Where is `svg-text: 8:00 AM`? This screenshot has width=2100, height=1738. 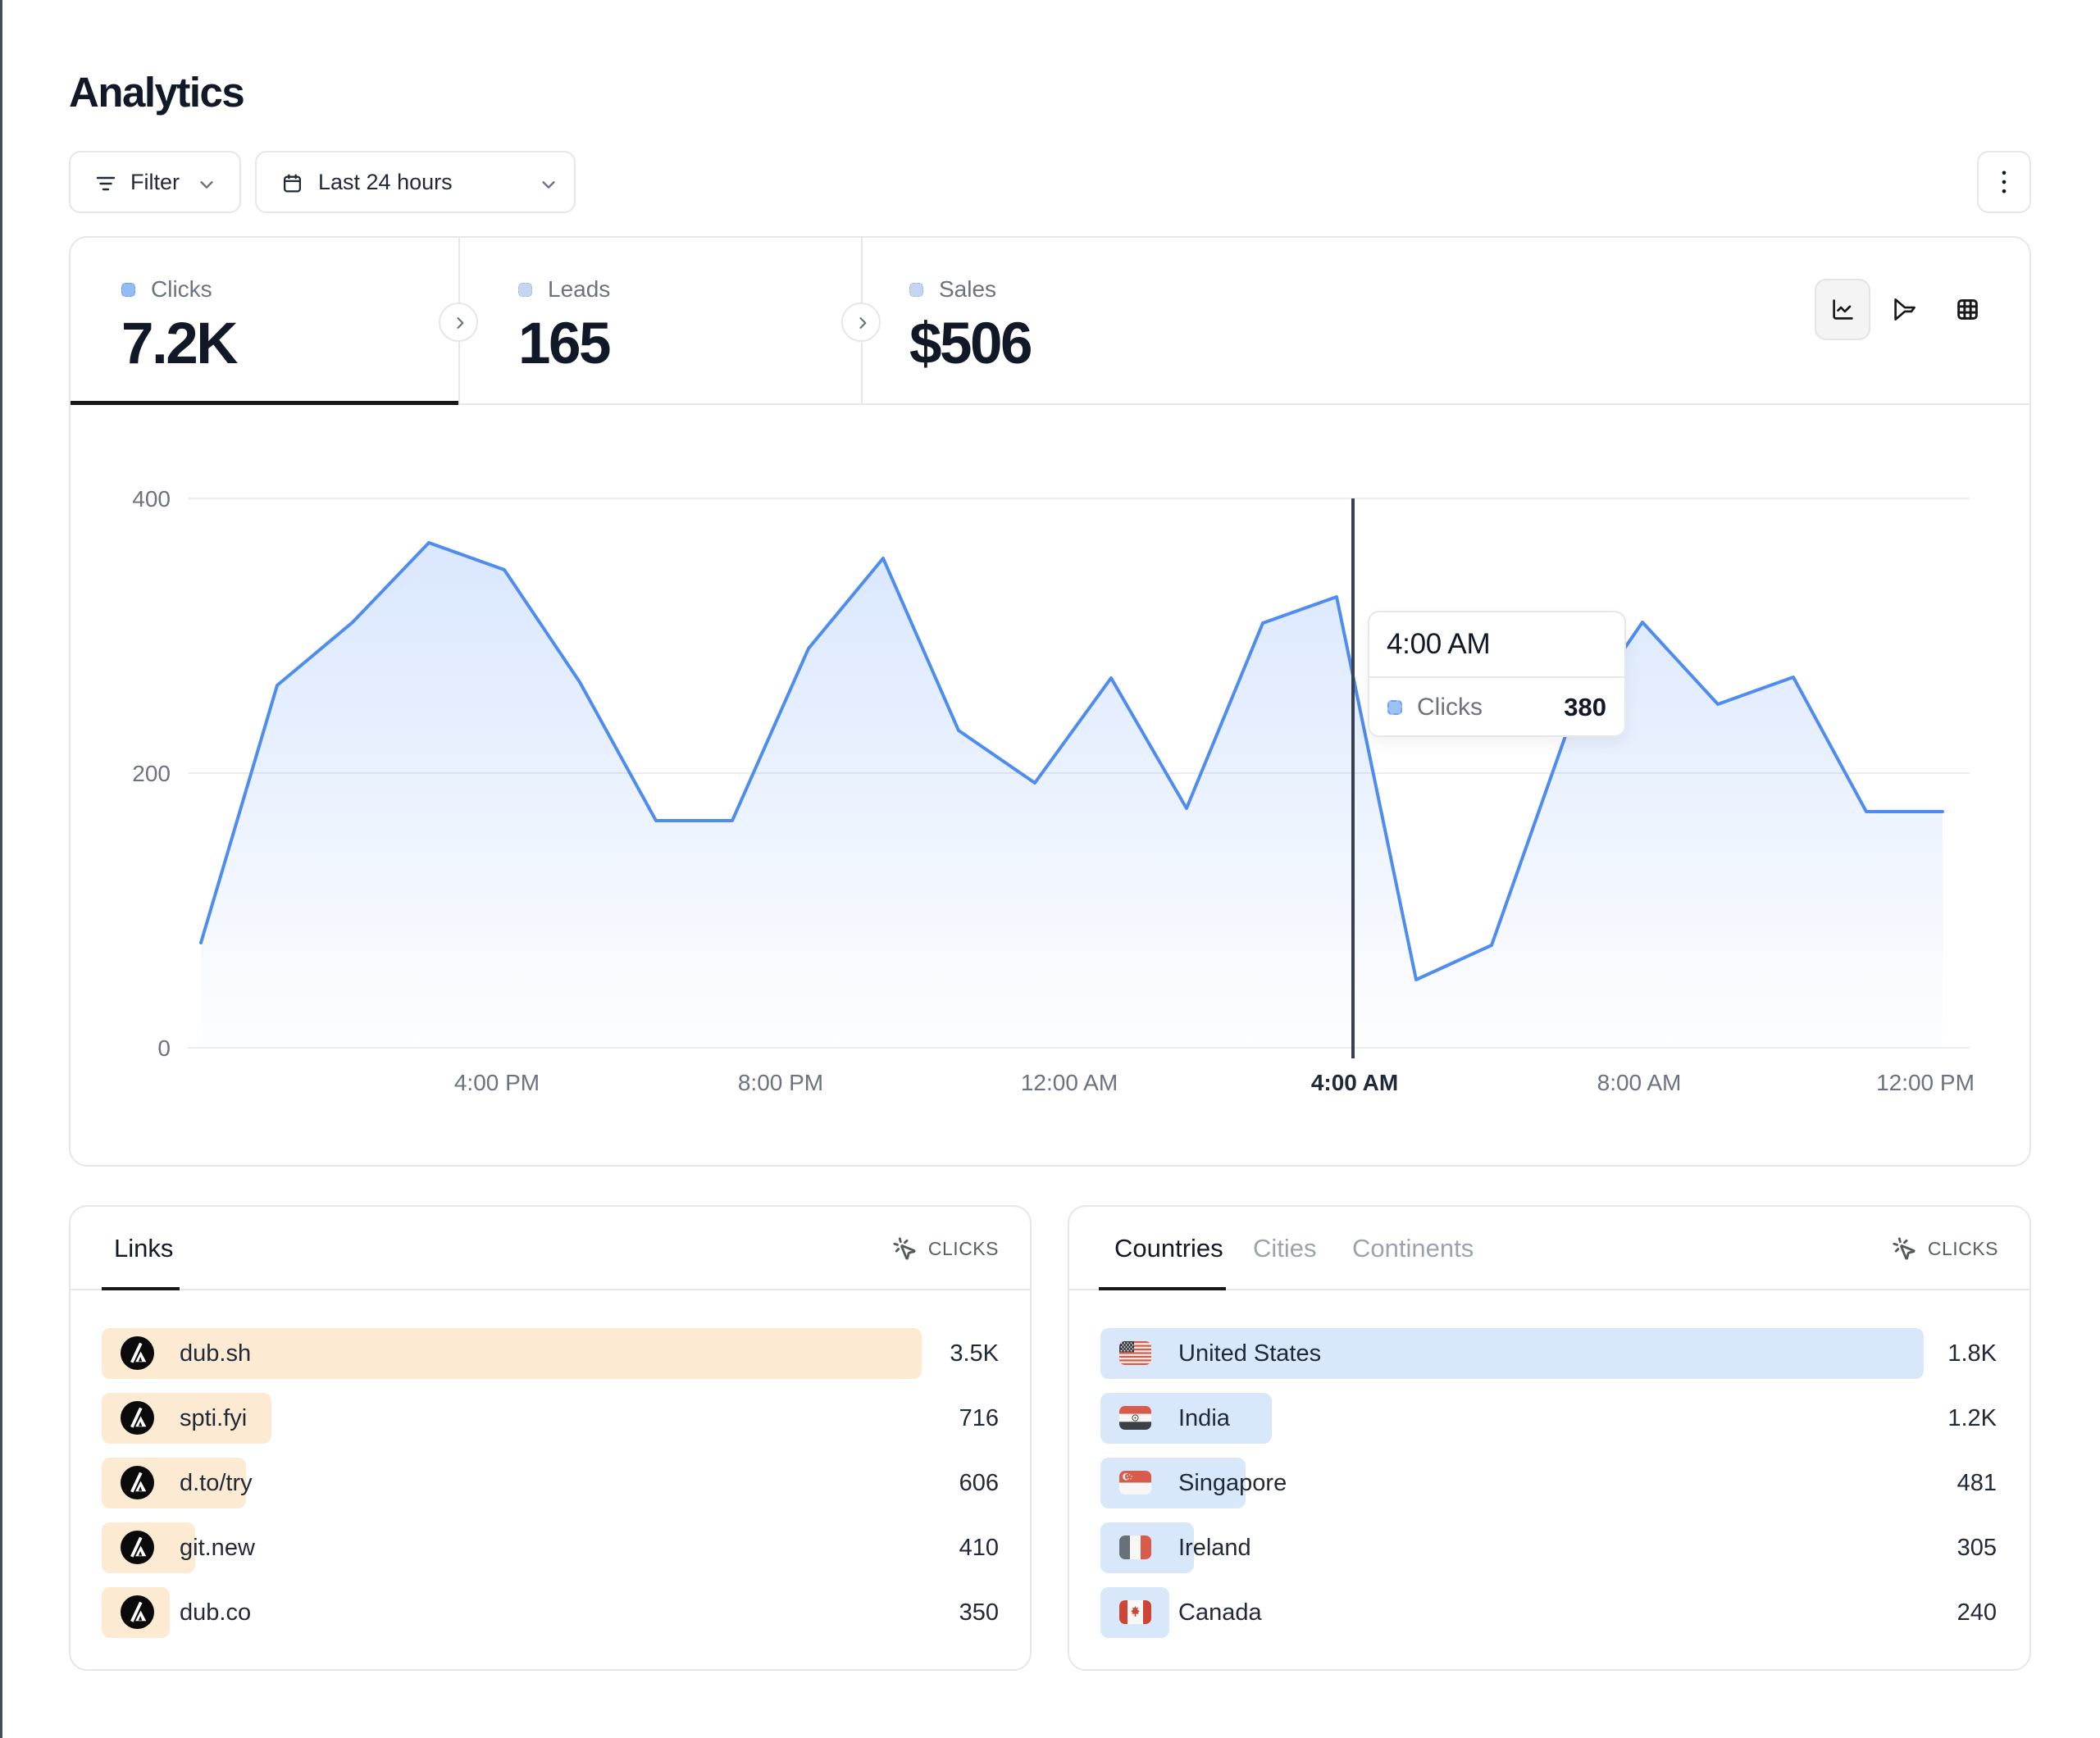 svg-text: 8:00 AM is located at coordinates (1639, 1082).